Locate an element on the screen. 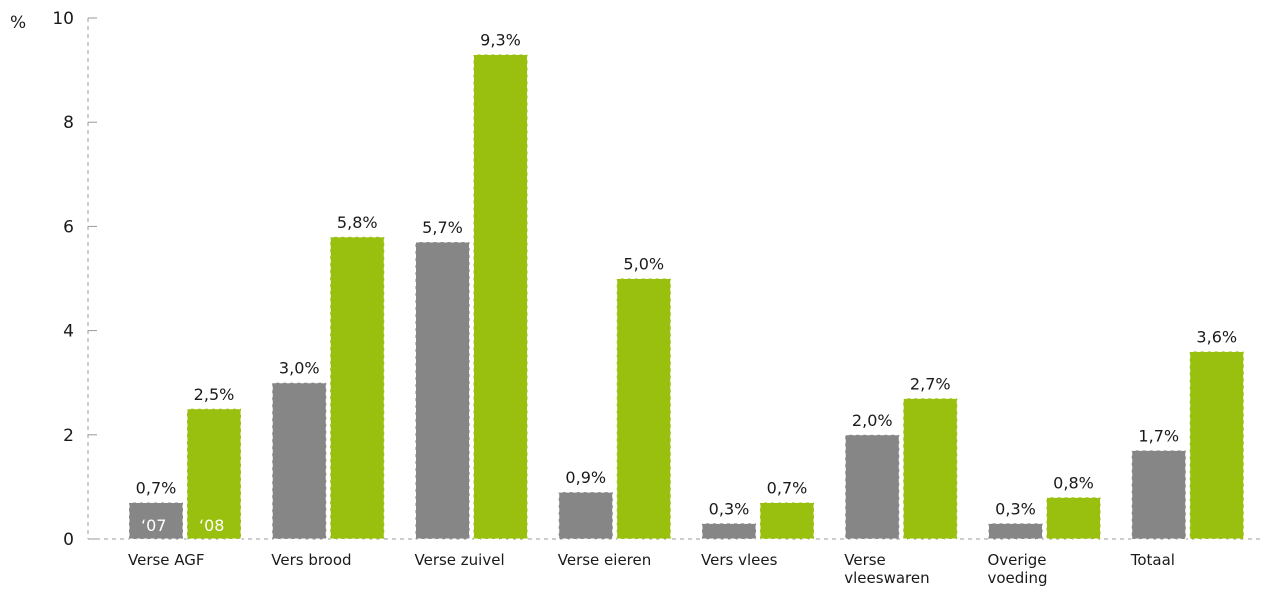 This screenshot has height=592, width=1271. category-label: Verse eieren is located at coordinates (605, 560).